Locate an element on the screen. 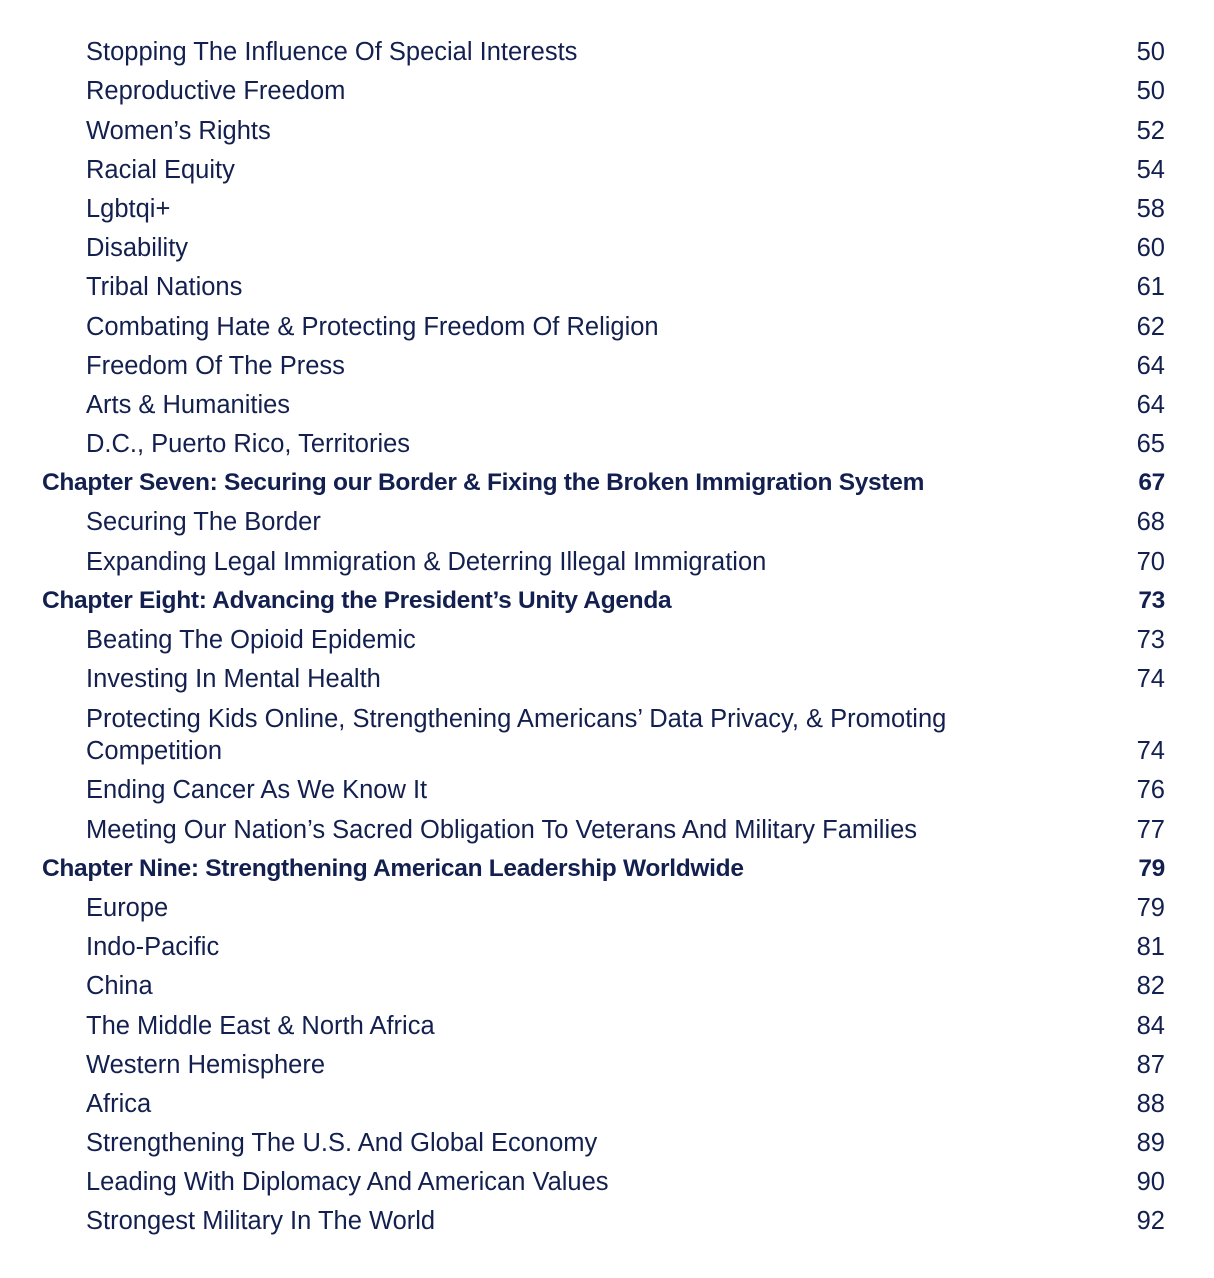  toc-section-entry: Strongest Military In The World 92 is located at coordinates (607, 1220).